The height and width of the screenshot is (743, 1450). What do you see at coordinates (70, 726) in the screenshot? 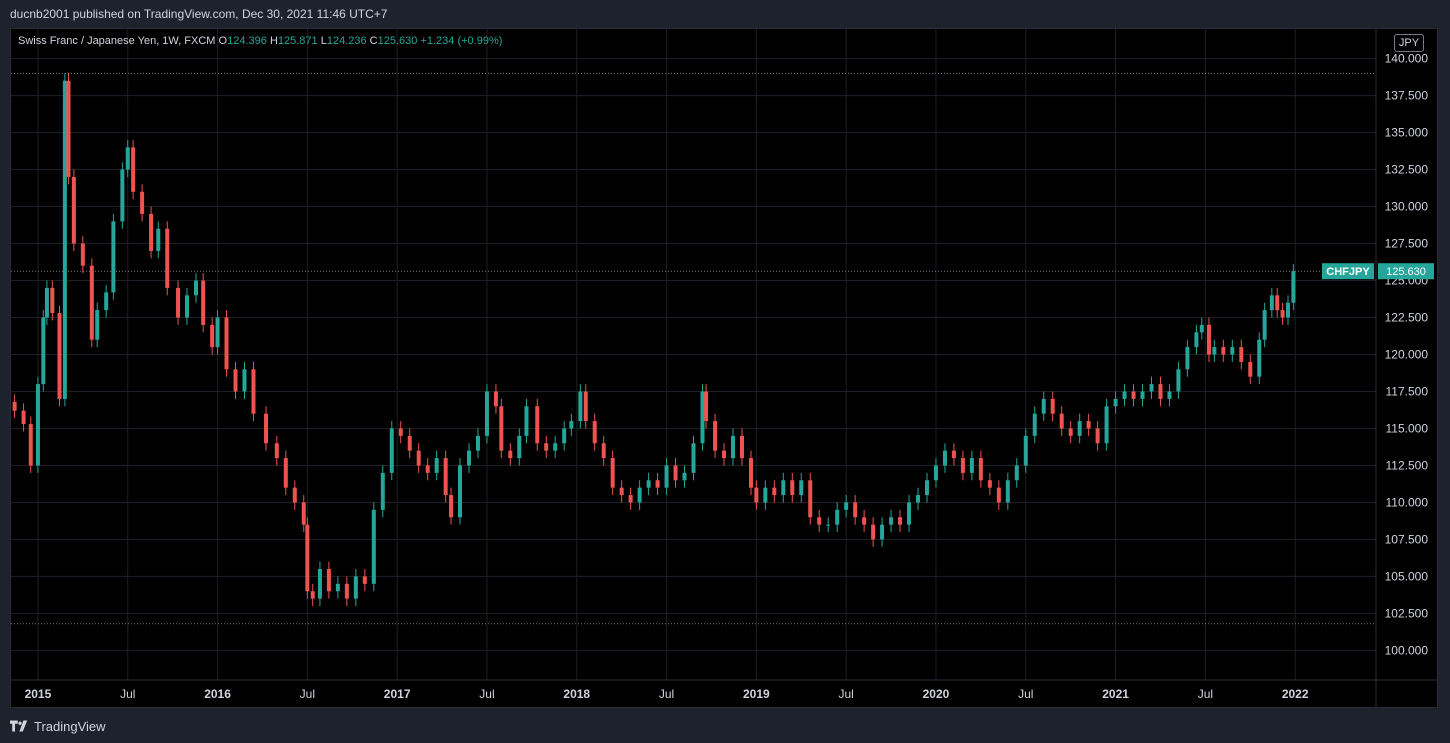
I see `footer-brand: TradingView` at bounding box center [70, 726].